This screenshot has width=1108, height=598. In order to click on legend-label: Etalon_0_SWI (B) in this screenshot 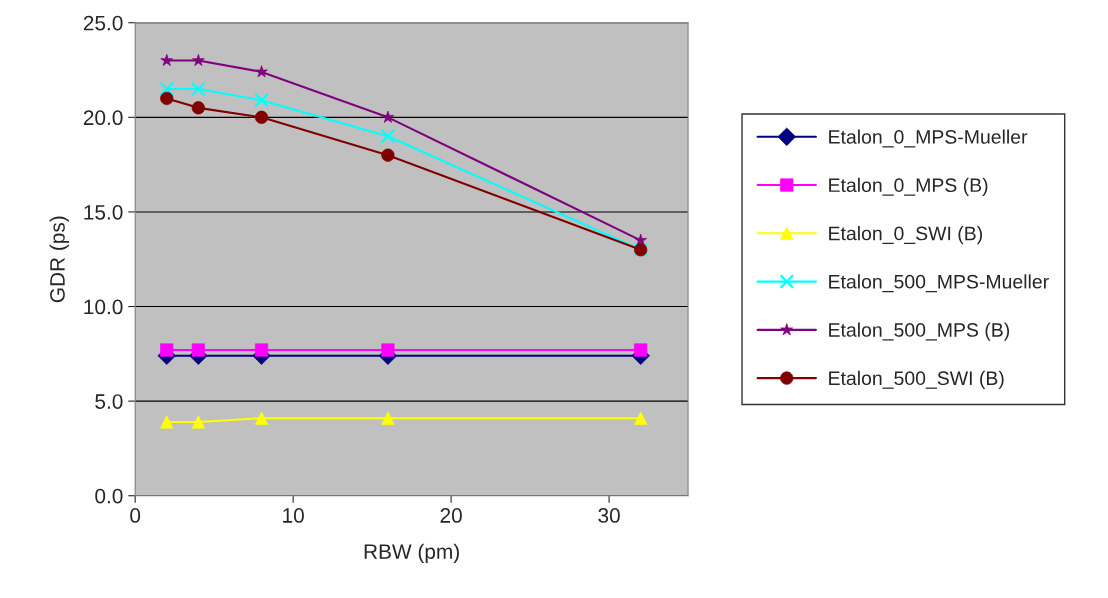, I will do `click(905, 235)`.